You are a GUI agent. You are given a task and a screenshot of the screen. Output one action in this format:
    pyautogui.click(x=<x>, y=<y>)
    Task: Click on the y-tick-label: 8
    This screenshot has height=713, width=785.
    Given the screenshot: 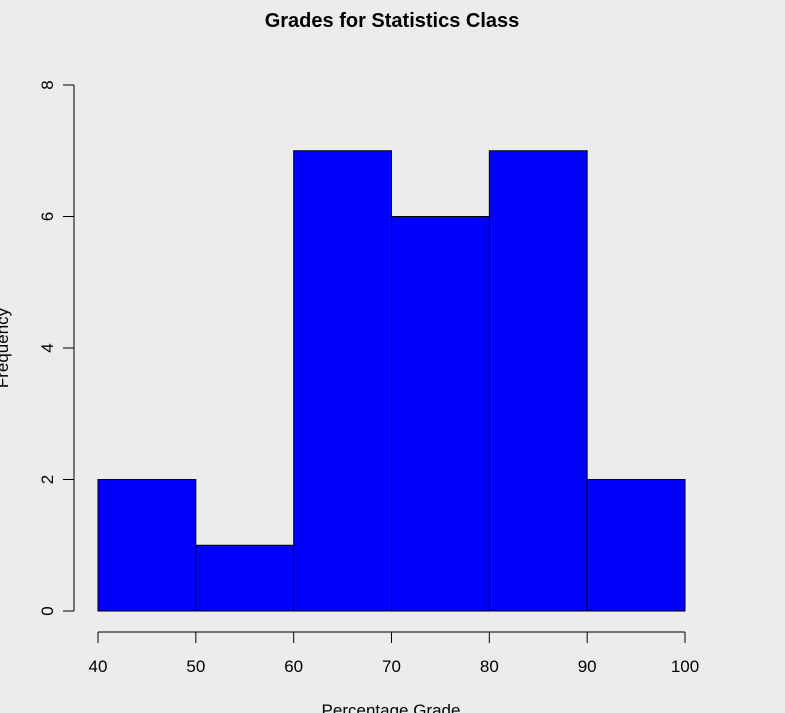 What is the action you would take?
    pyautogui.click(x=47, y=84)
    